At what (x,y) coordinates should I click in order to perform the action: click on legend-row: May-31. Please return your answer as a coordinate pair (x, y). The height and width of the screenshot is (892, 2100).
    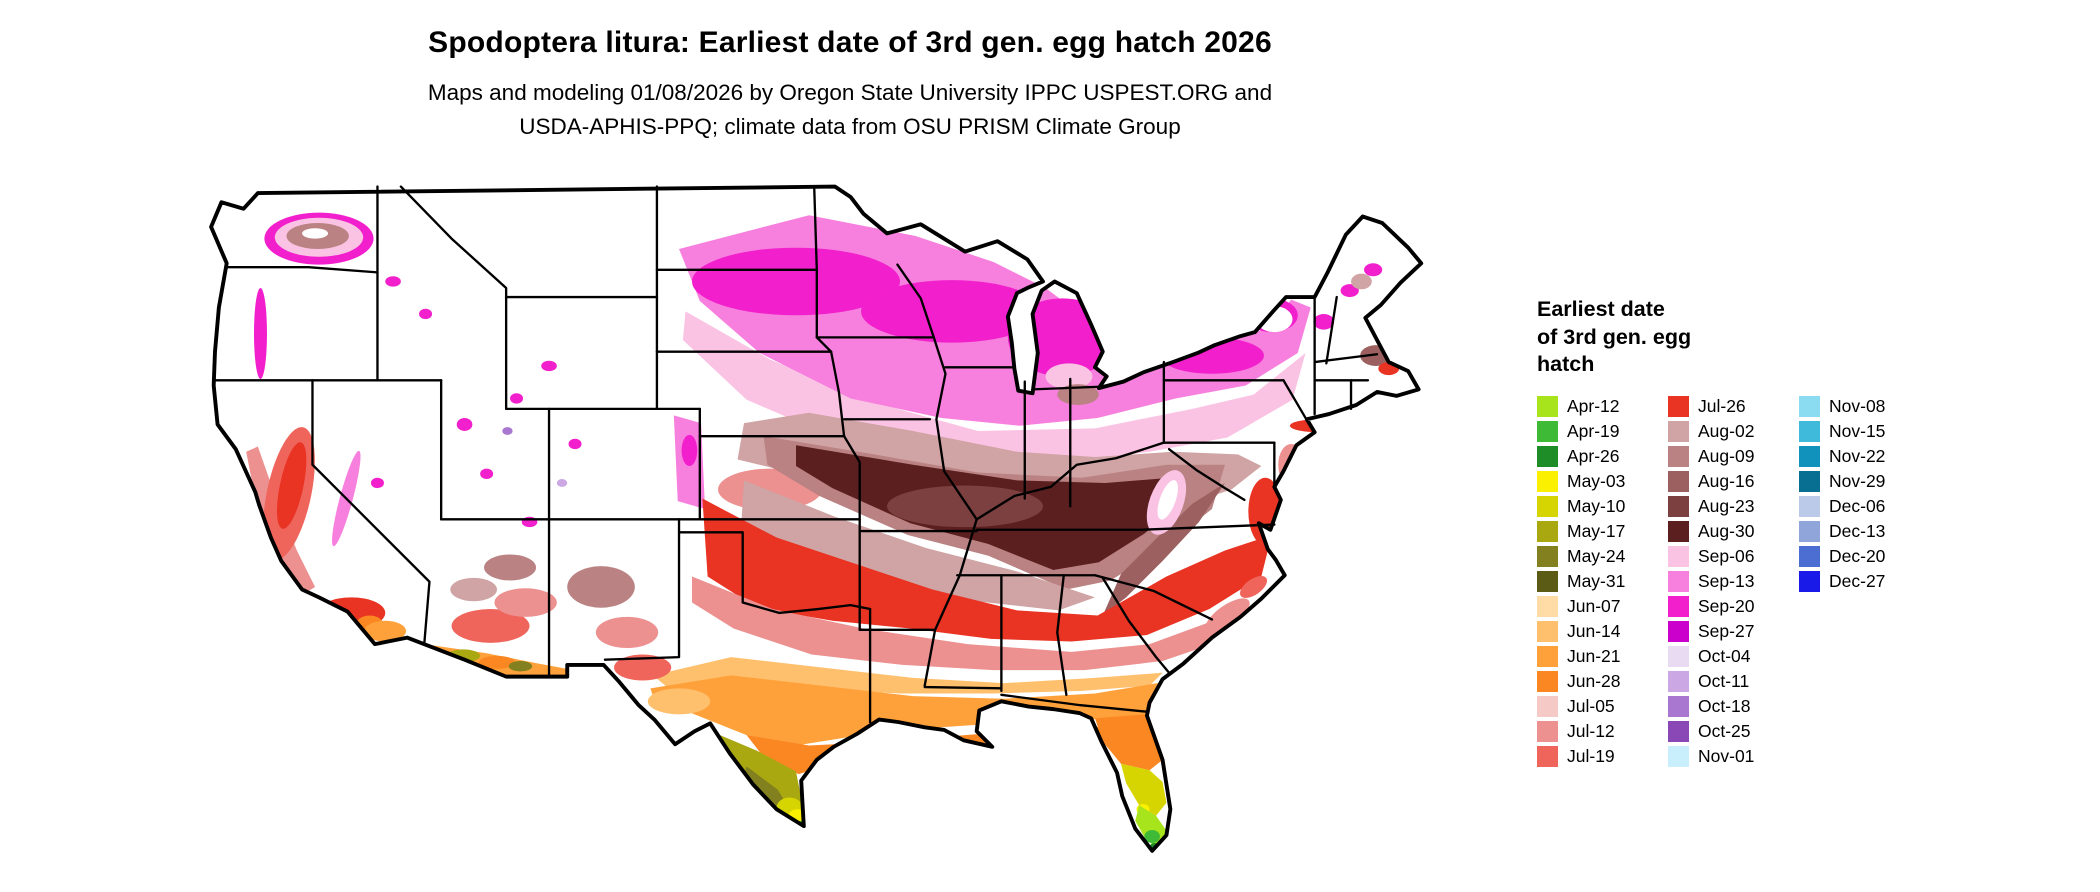
    Looking at the image, I should click on (1602, 581).